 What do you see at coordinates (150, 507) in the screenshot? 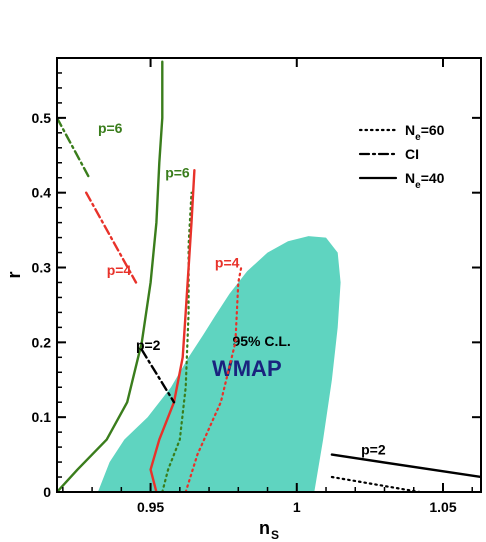
I see `x-tick-label: 0.95` at bounding box center [150, 507].